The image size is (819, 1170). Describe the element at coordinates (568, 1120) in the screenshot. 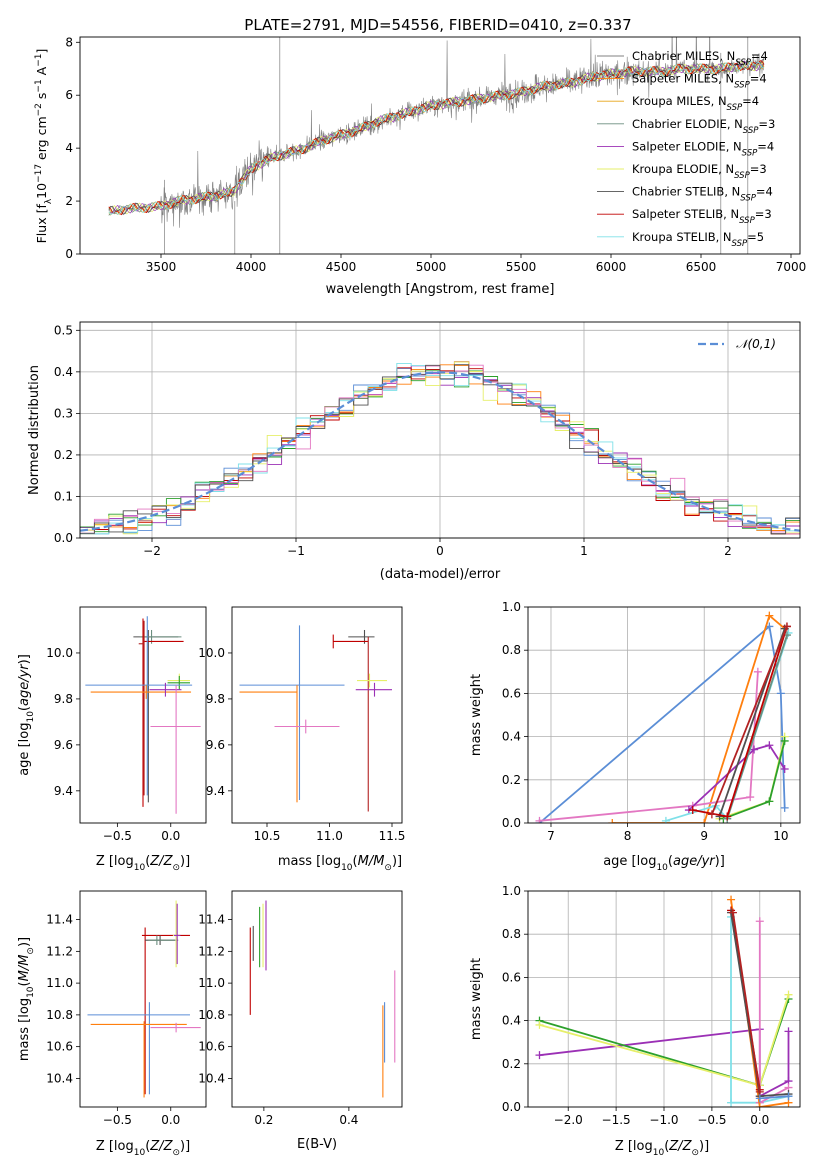

I see `x-tick-label: −2.0` at that location.